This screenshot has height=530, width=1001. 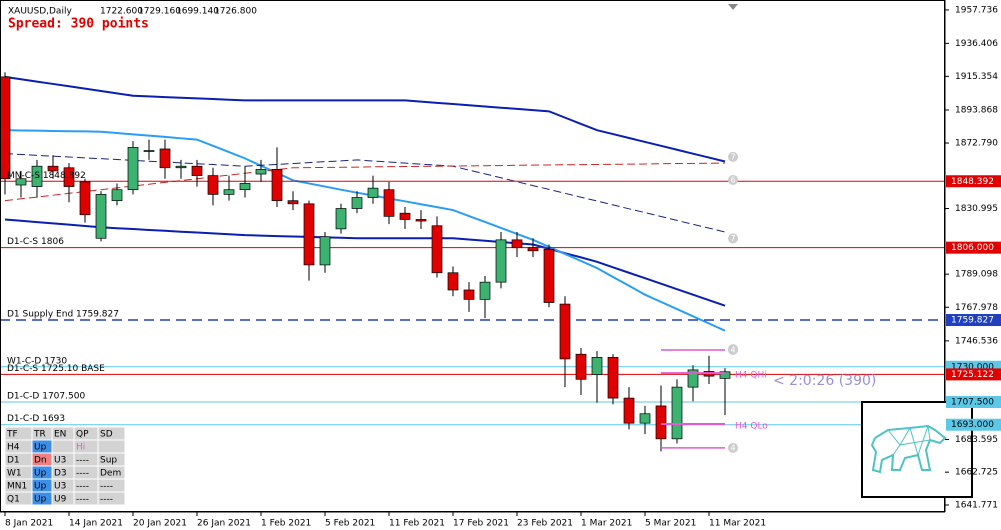 I want to click on x-tick-label: 20 Jan 2021, so click(x=160, y=524).